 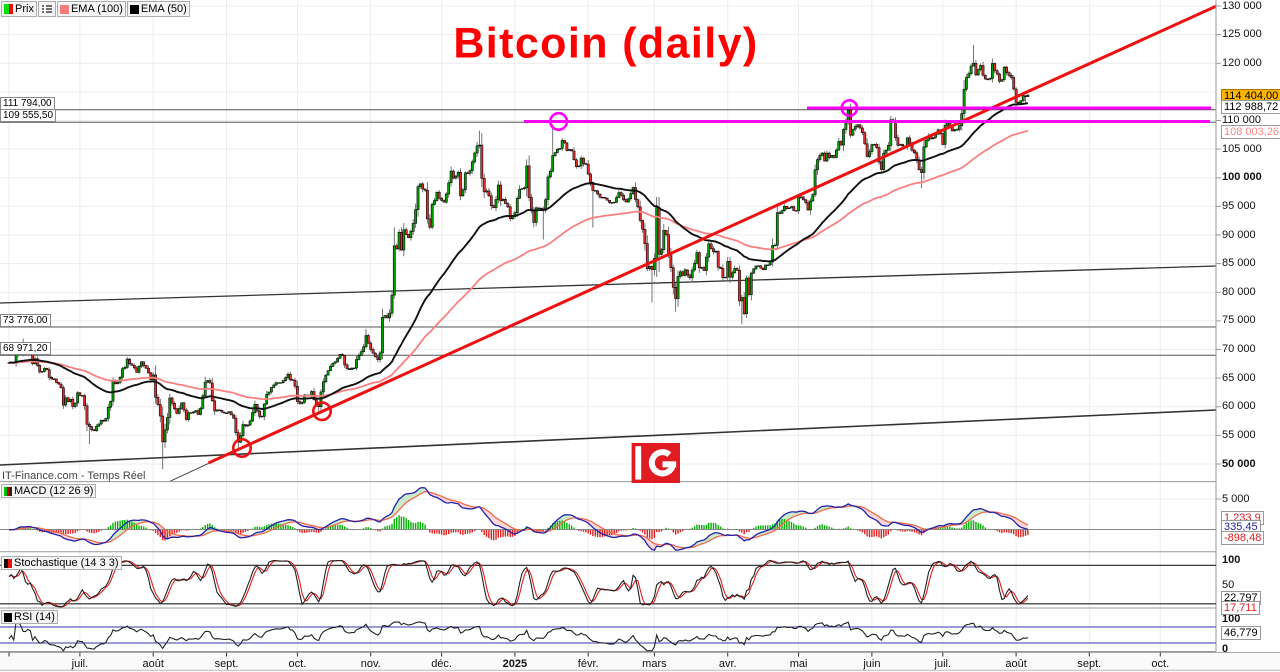 What do you see at coordinates (799, 664) in the screenshot?
I see `svg-text: mai` at bounding box center [799, 664].